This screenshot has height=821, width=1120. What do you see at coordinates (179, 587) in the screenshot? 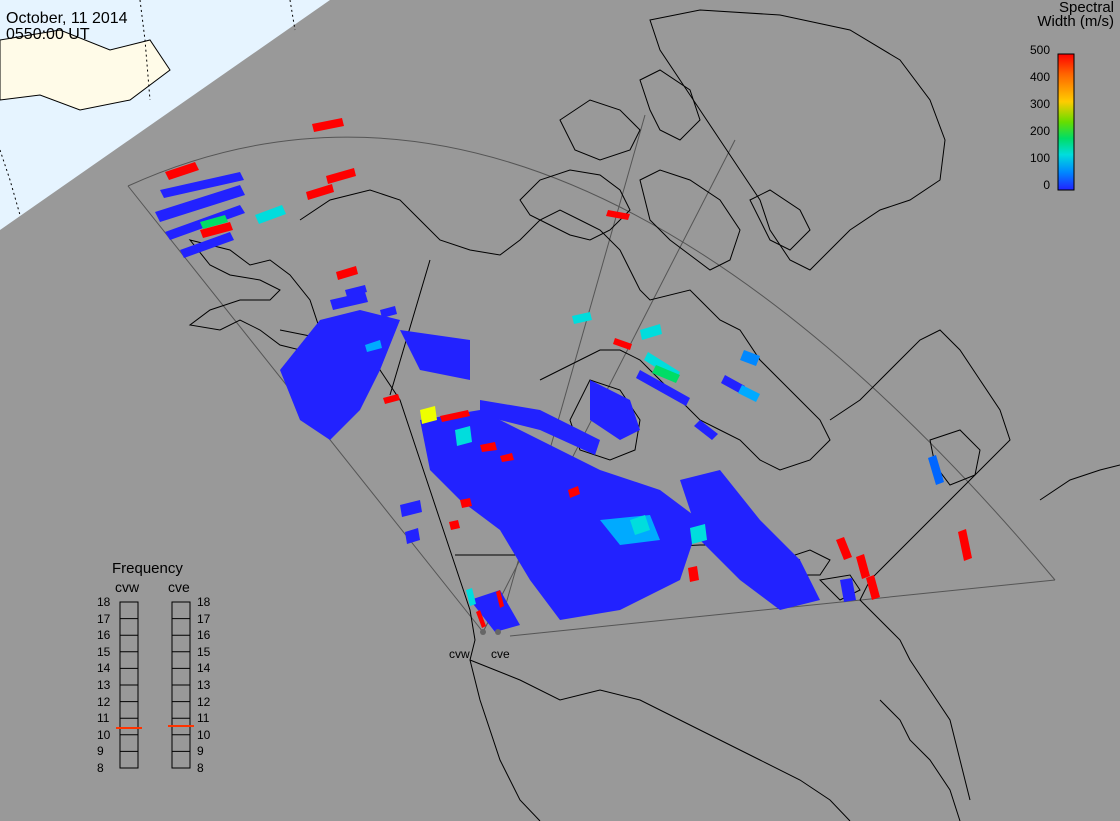
I see `frequency-radar-cve: cve` at bounding box center [179, 587].